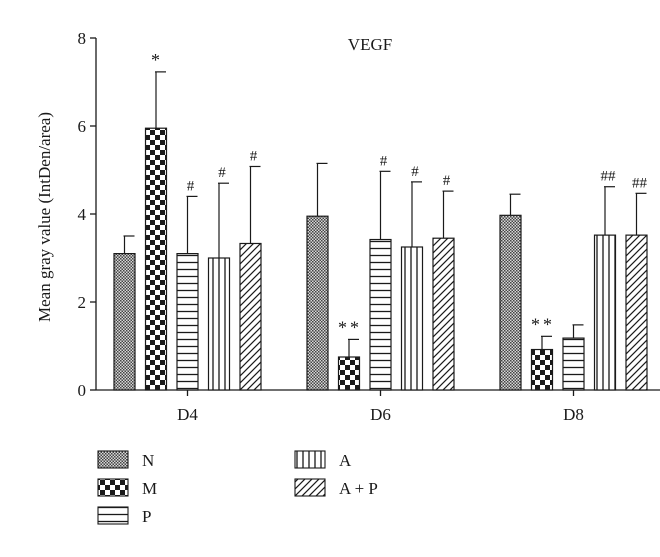 This screenshot has width=660, height=557. Describe the element at coordinates (148, 460) in the screenshot. I see `legend-label: N` at that location.